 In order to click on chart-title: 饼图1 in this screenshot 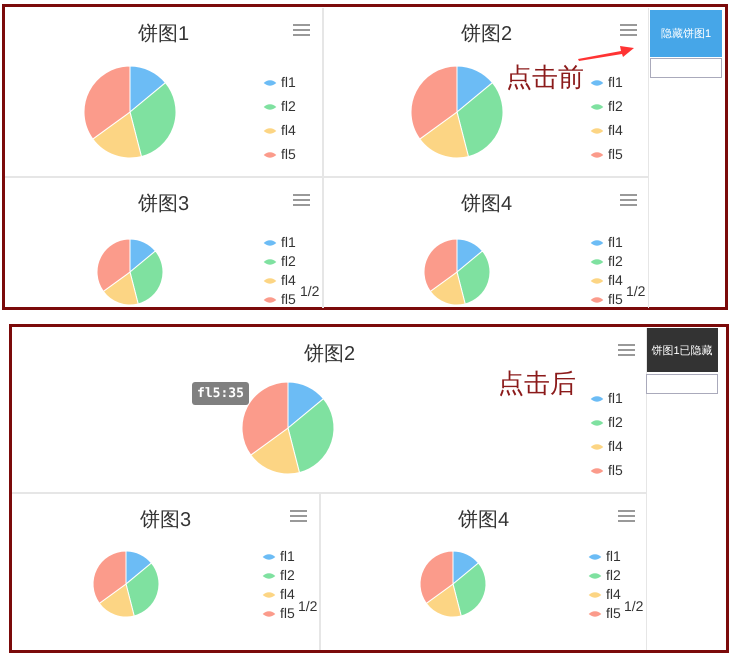, I will do `click(163, 34)`.